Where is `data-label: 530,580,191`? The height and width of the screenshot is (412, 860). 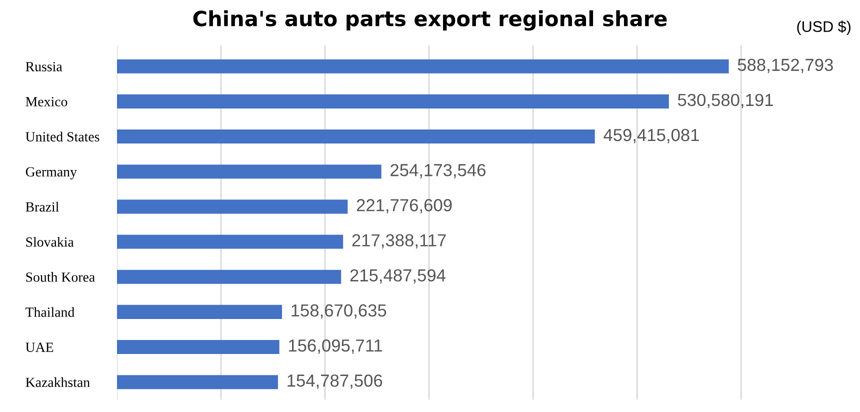 data-label: 530,580,191 is located at coordinates (725, 101).